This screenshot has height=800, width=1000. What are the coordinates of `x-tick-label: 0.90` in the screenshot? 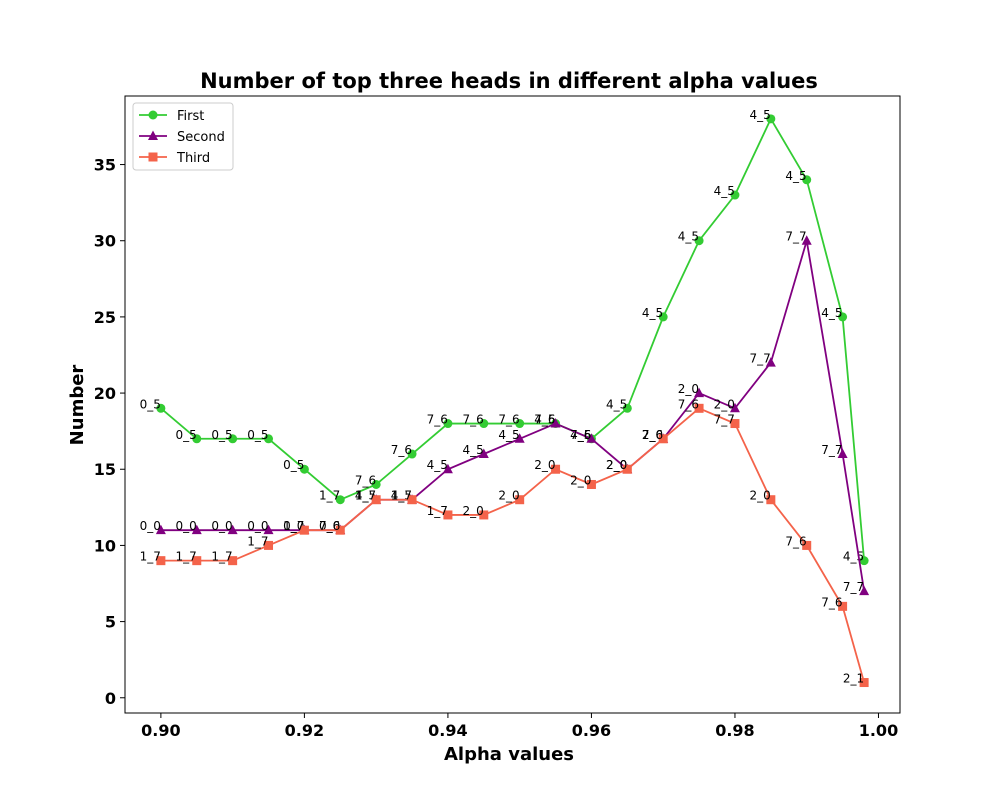 It's located at (160, 730).